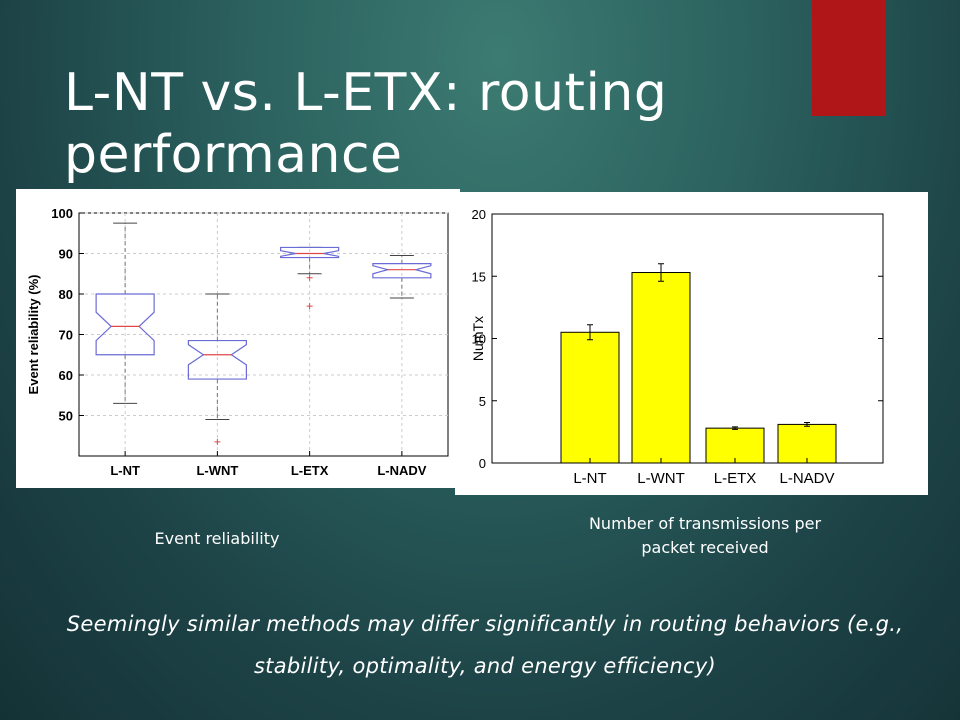 The height and width of the screenshot is (720, 960). I want to click on bar-l-etx, so click(735, 445).